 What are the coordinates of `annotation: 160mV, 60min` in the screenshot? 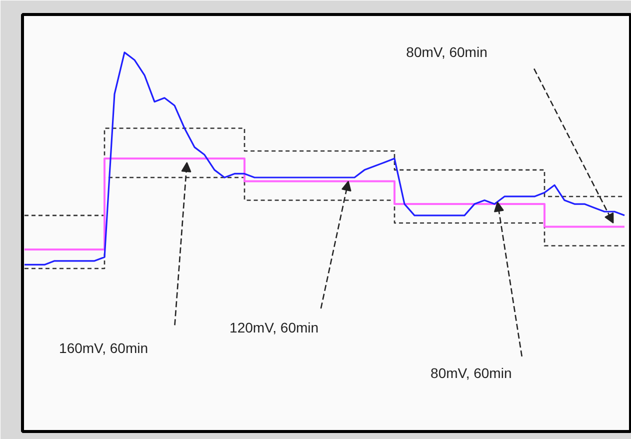 It's located at (103, 348).